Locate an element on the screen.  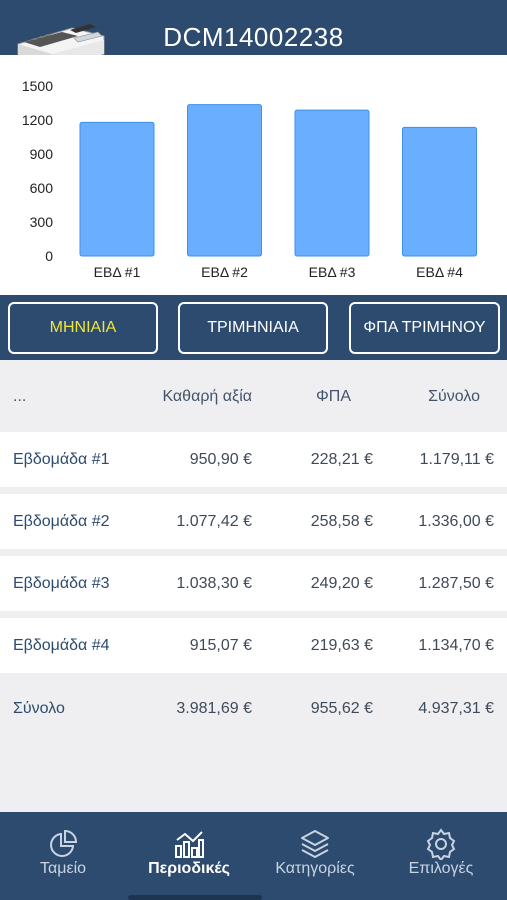
home-indicator is located at coordinates (195, 897).